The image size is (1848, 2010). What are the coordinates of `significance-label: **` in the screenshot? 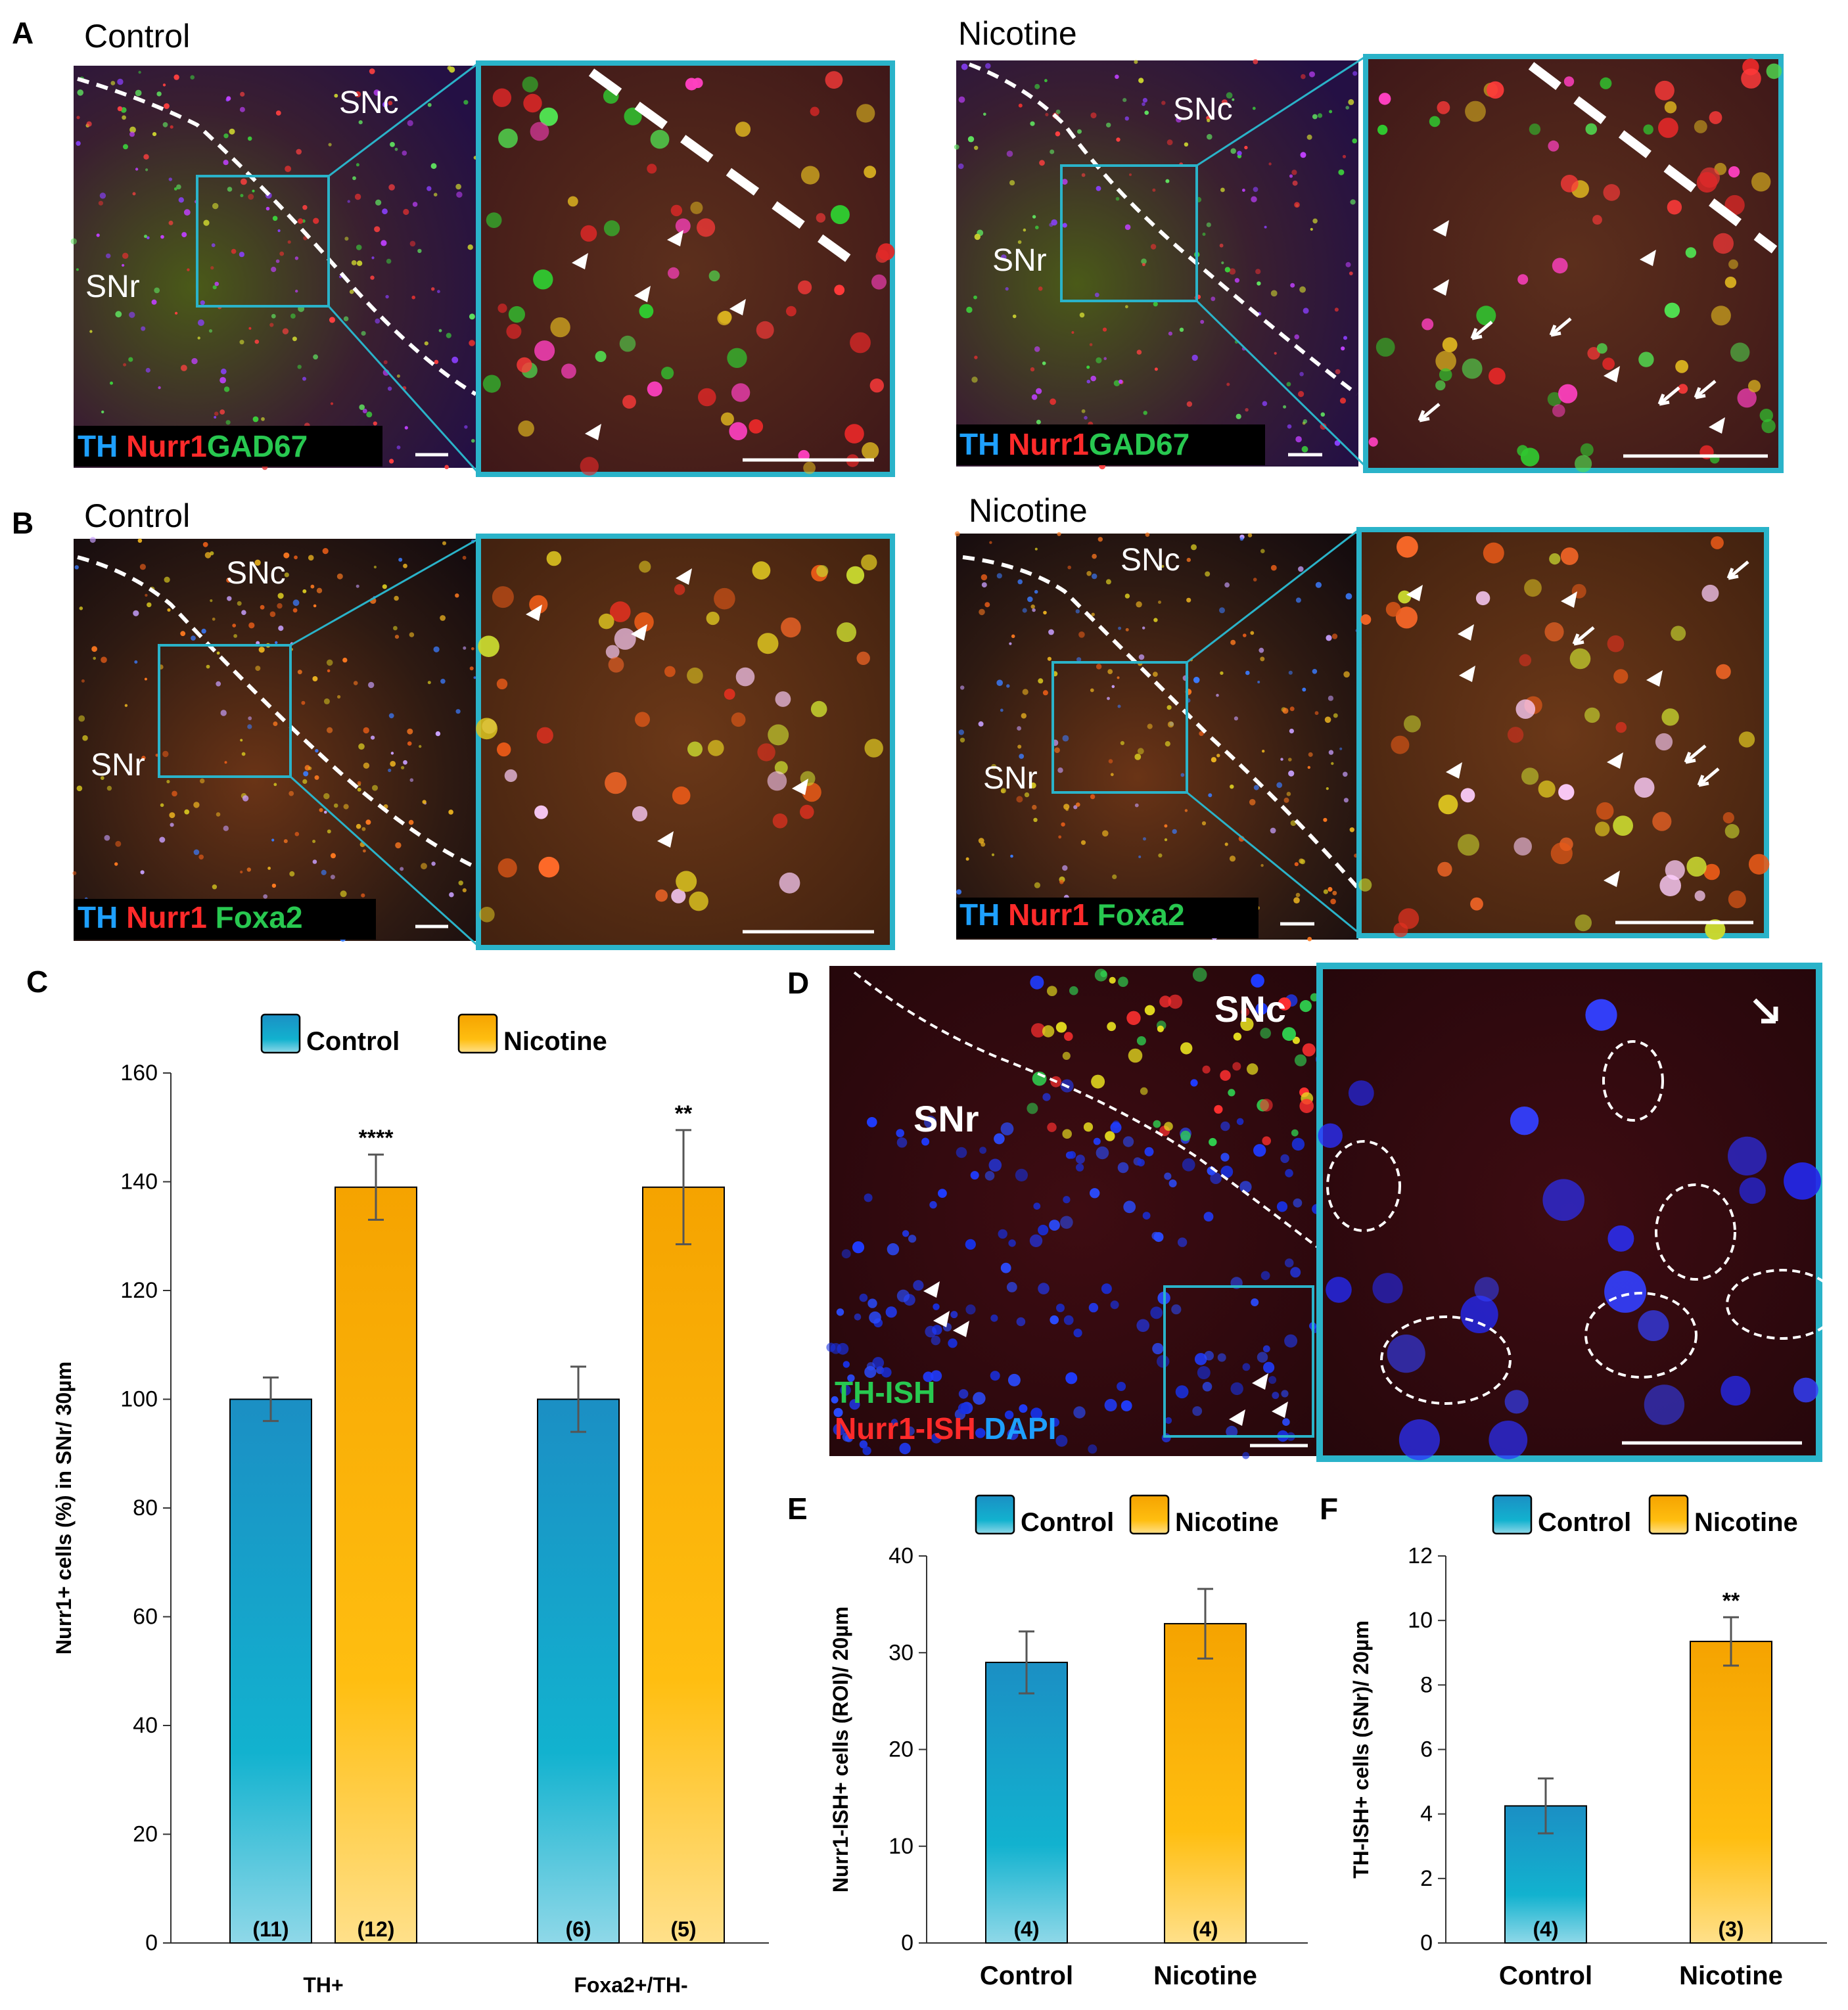 It's located at (1731, 1601).